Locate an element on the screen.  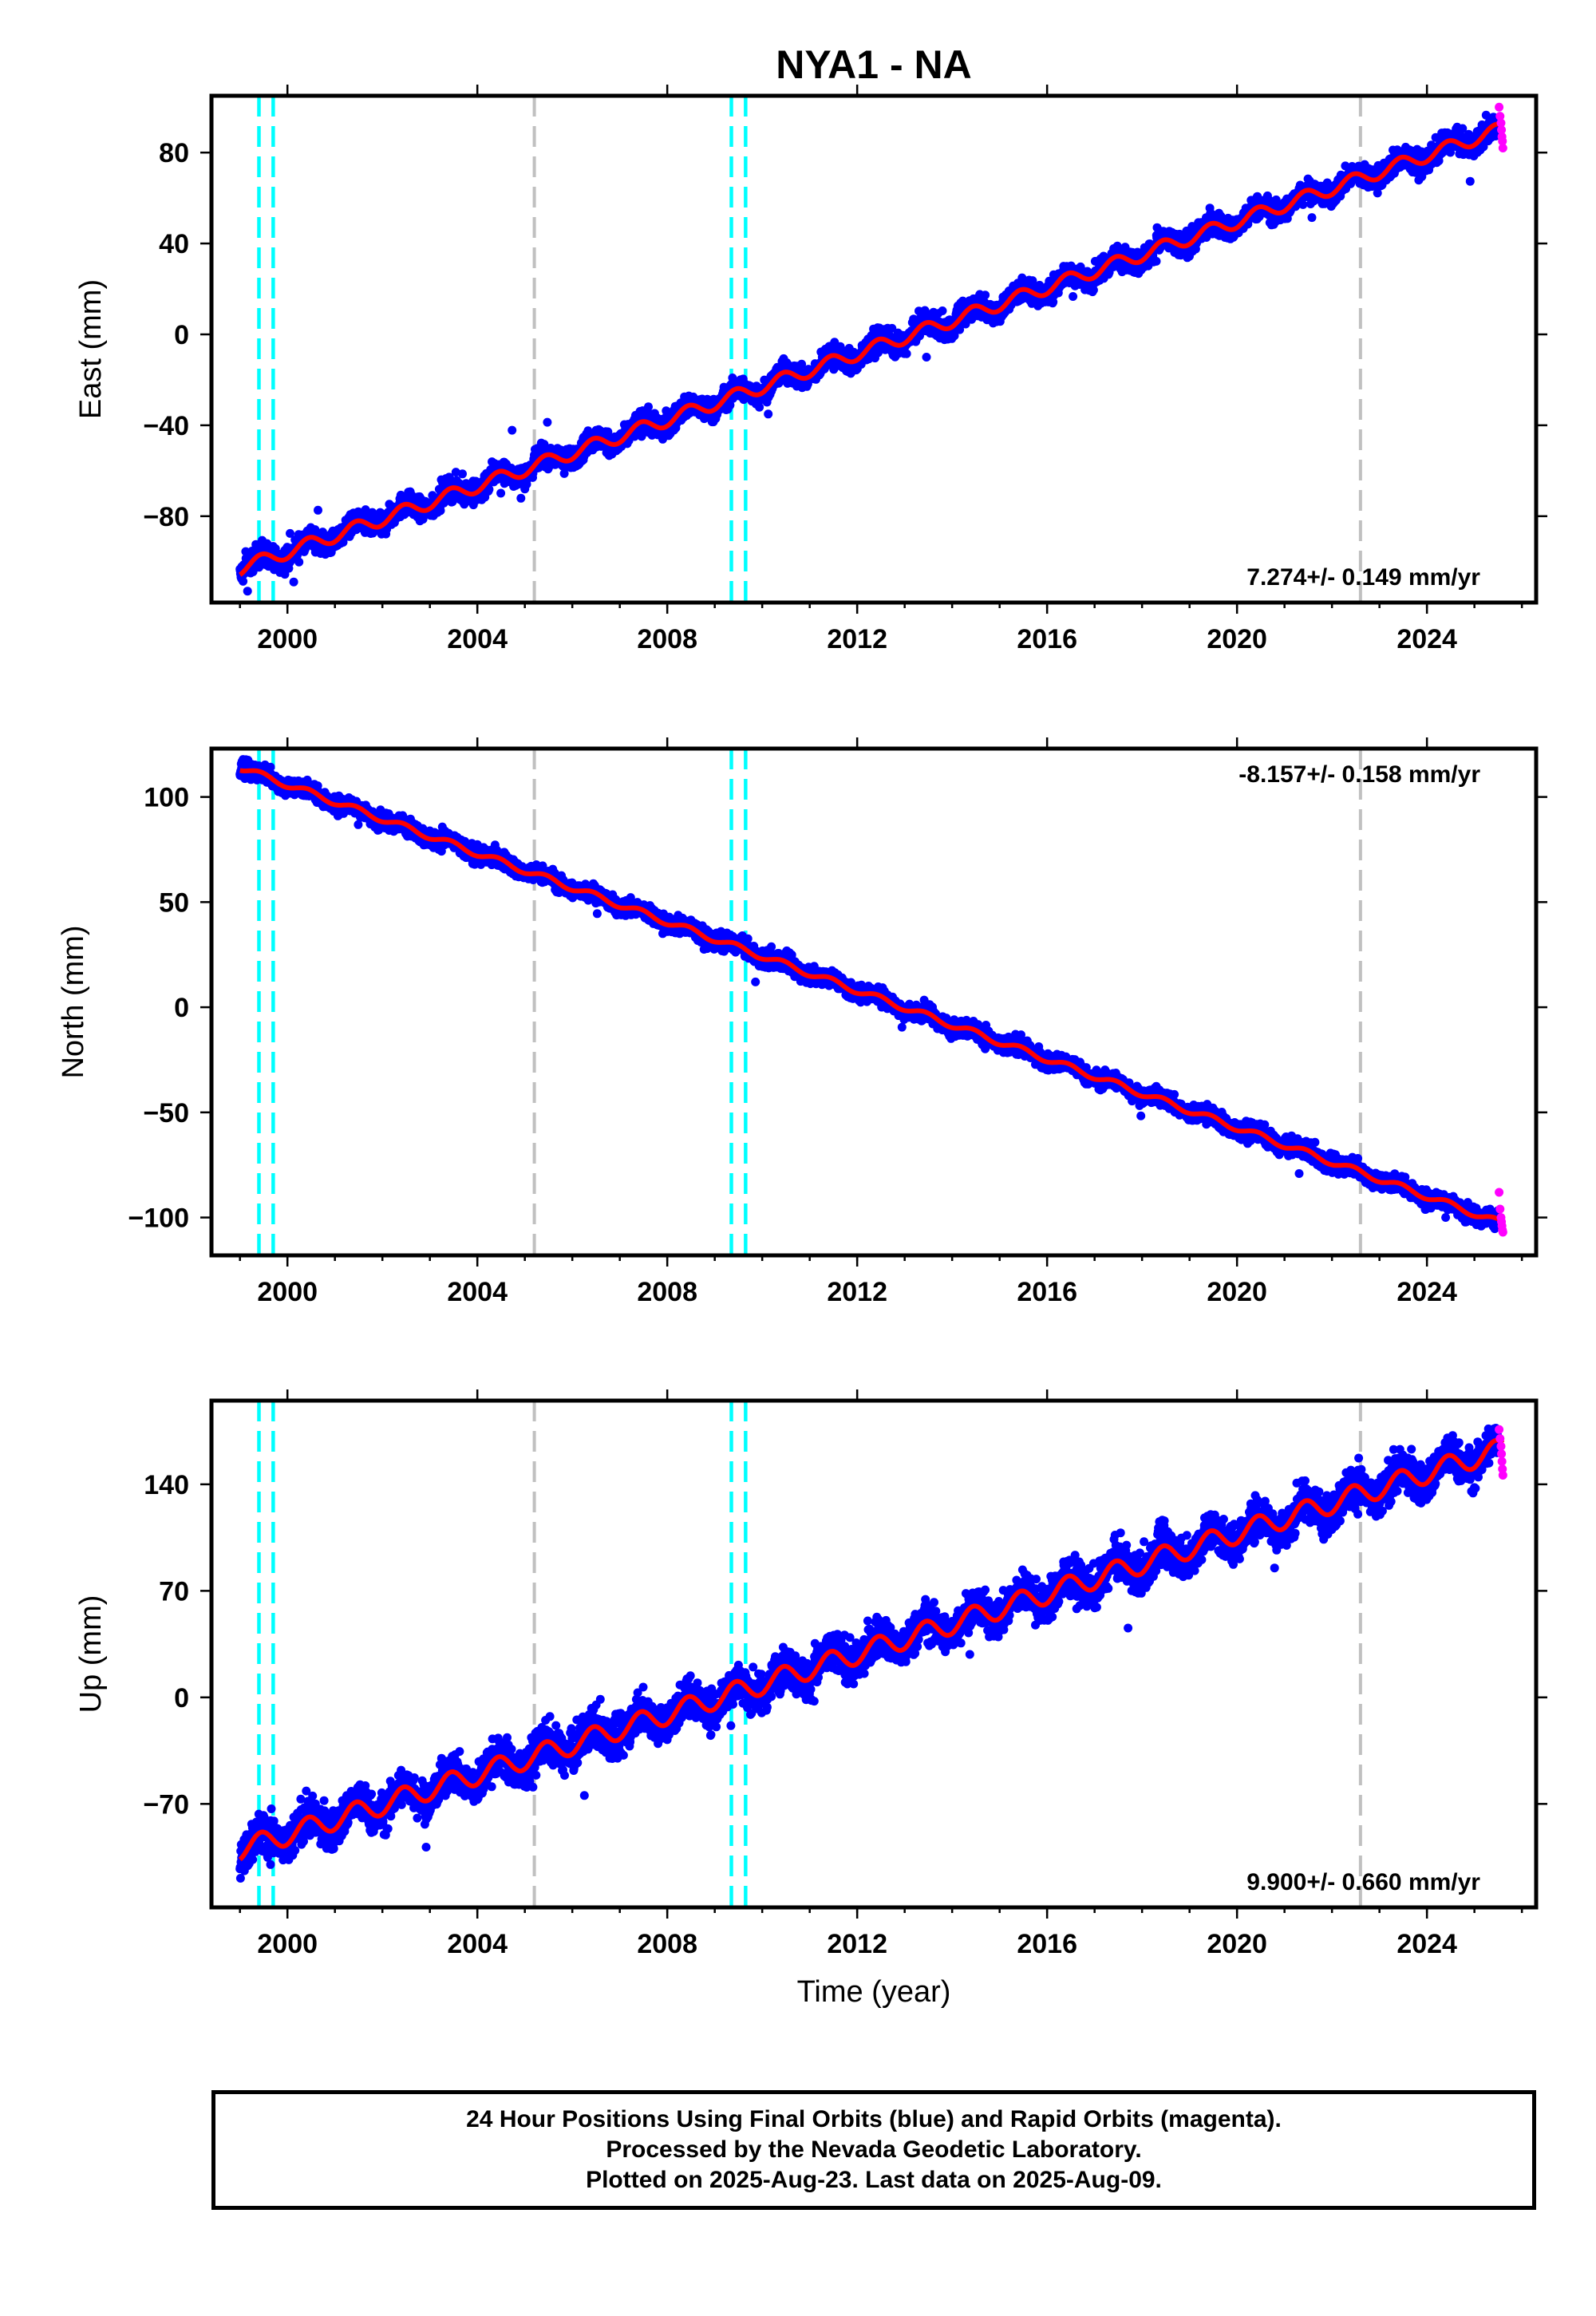
figure-title: NYA1 - NA is located at coordinates (873, 64).